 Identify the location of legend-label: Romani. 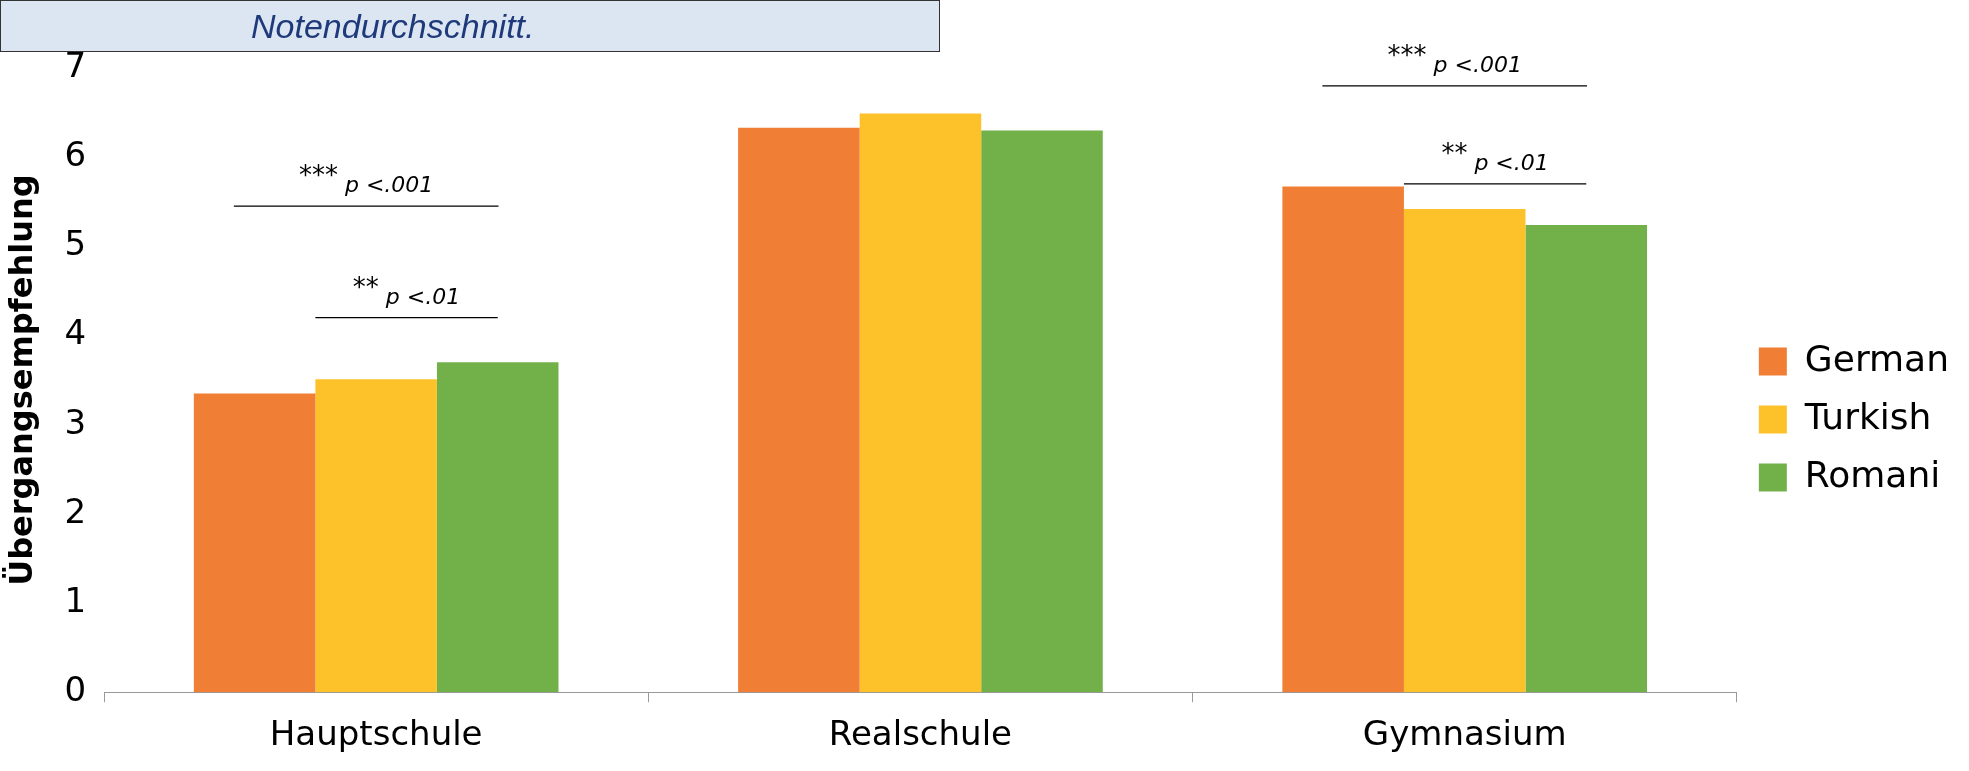
(1872, 474).